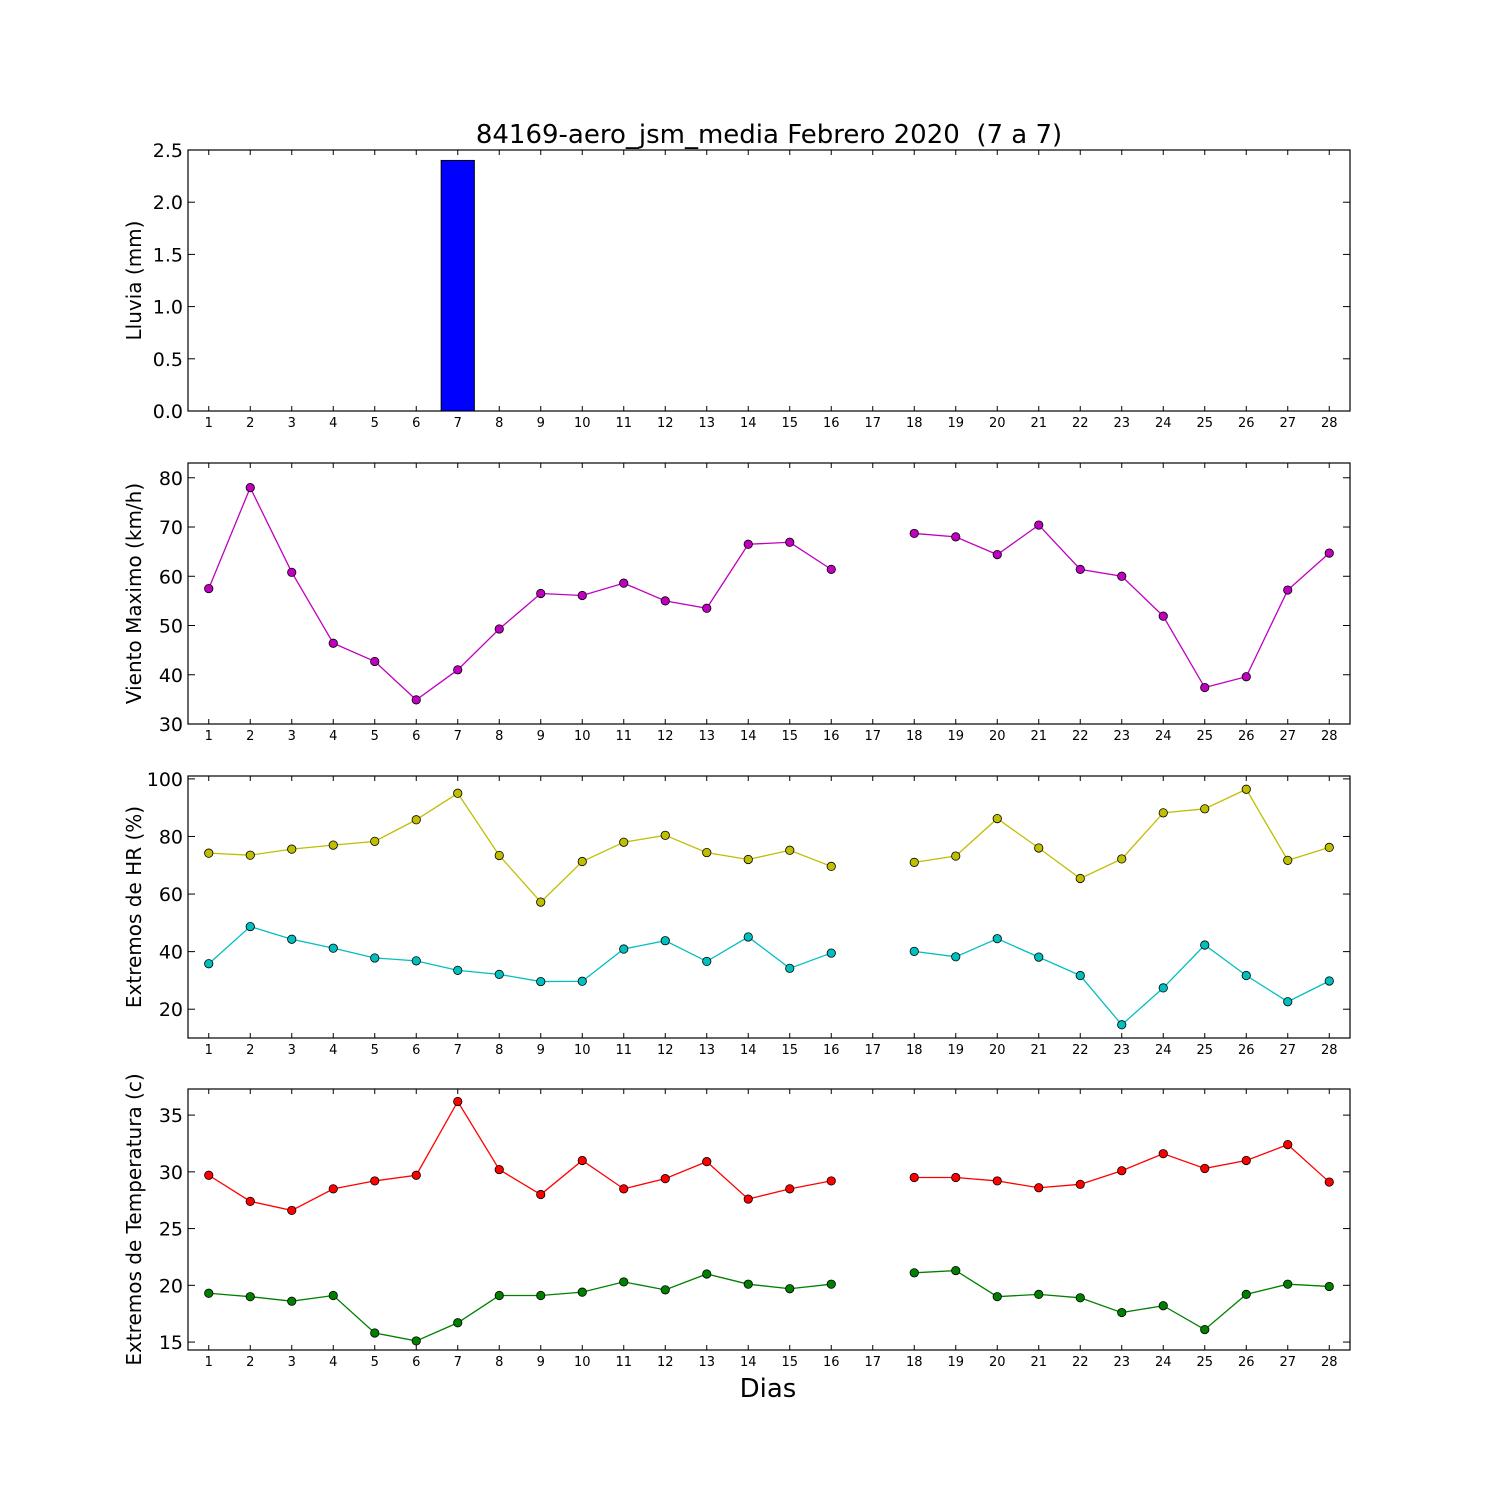 The image size is (1500, 1500). Describe the element at coordinates (416, 1050) in the screenshot. I see `x-tick-label: 6` at that location.